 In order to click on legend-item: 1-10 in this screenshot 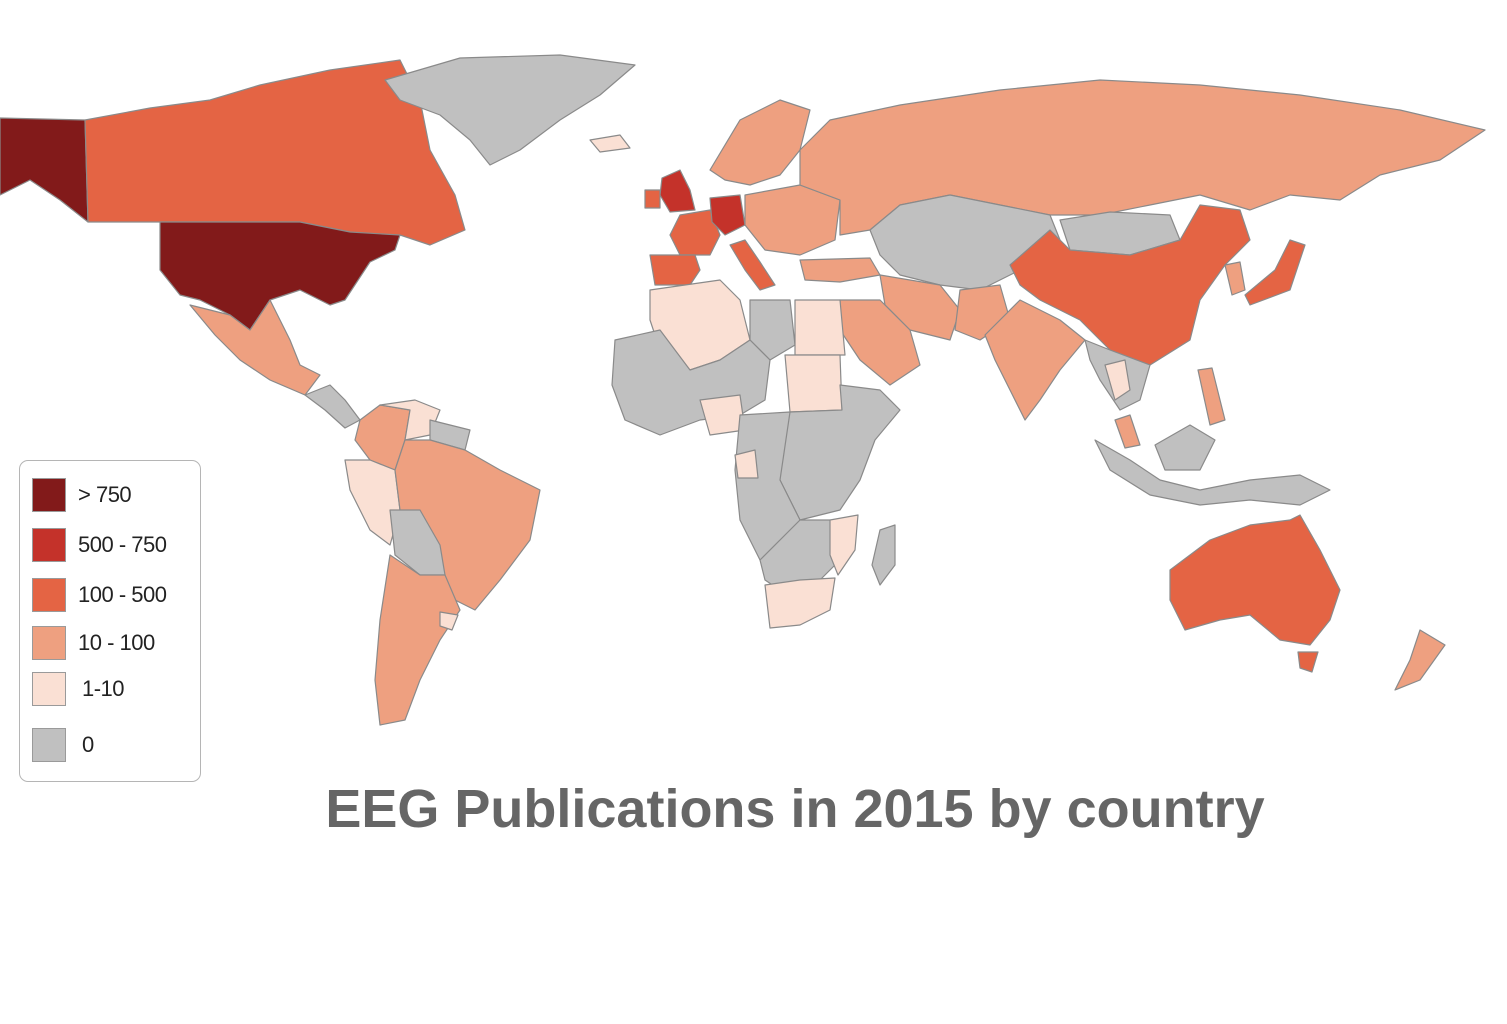, I will do `click(78, 689)`.